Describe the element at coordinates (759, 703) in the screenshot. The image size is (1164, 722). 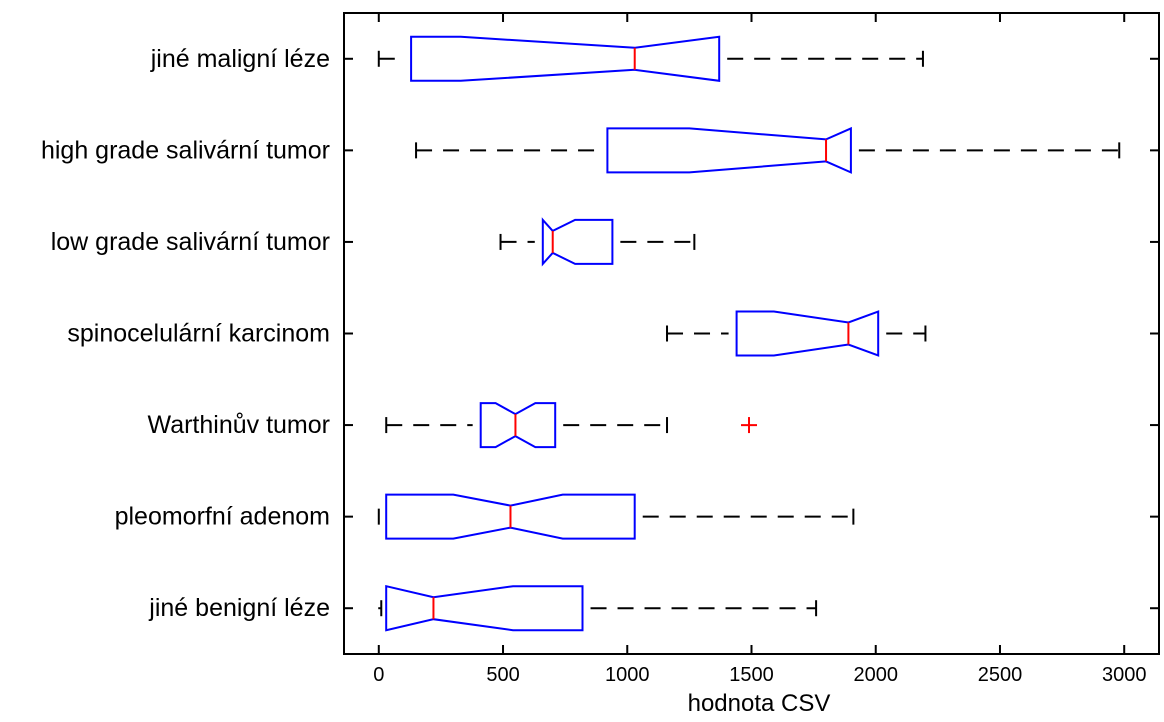
I see `x-axis-label: hodnota CSV` at that location.